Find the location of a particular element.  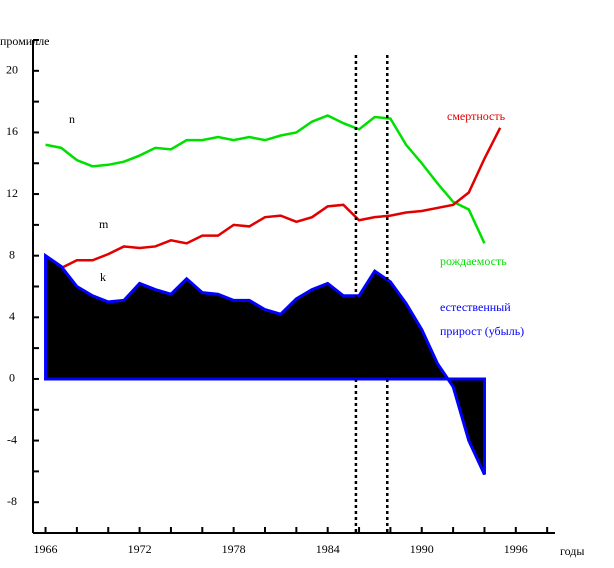

y-tick-label: 16 is located at coordinates (12, 131).